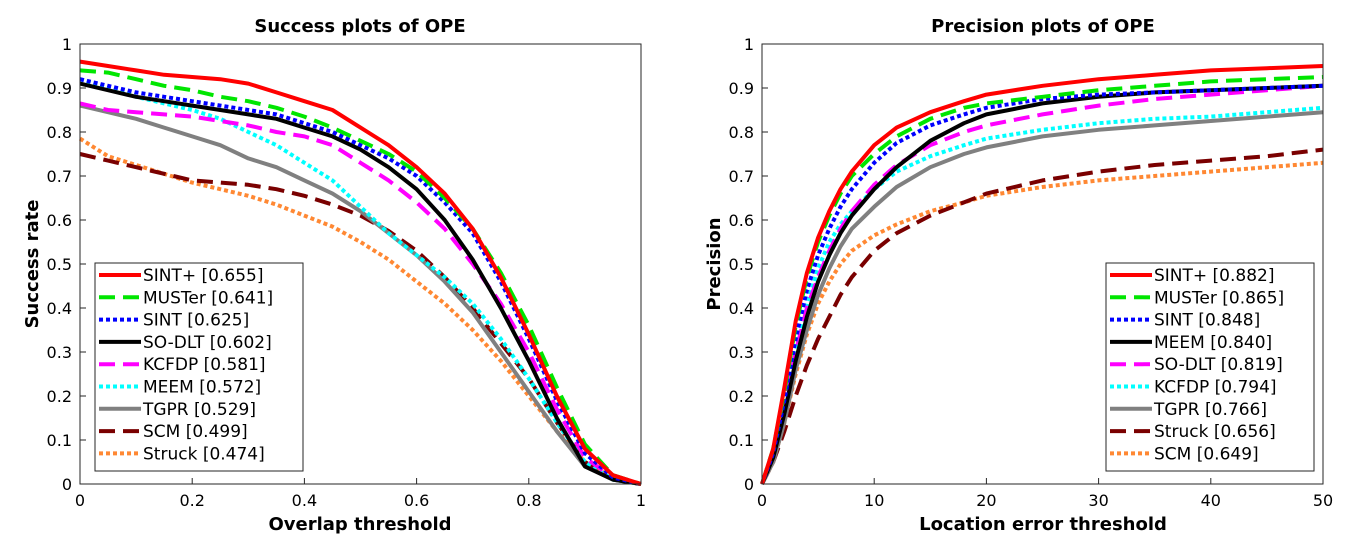  What do you see at coordinates (195, 432) in the screenshot?
I see `legend-label: SCM [0.499]` at bounding box center [195, 432].